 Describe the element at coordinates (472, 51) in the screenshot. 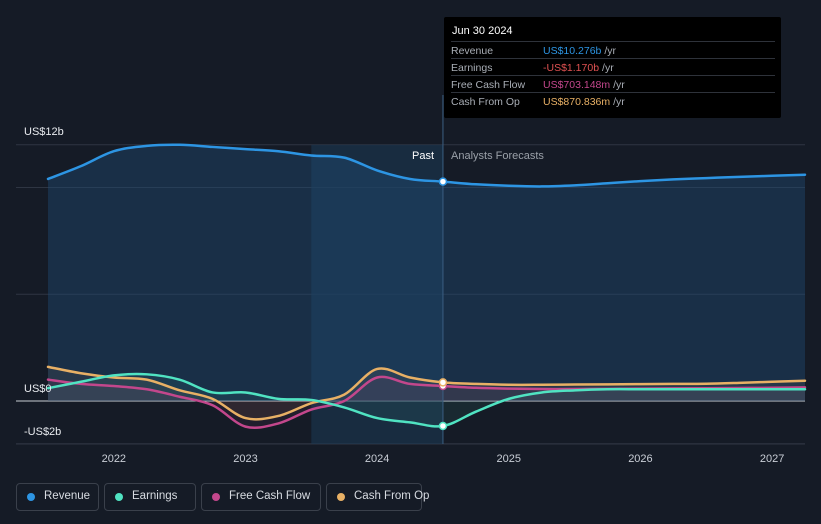

I see `tooltip-label: Revenue` at that location.